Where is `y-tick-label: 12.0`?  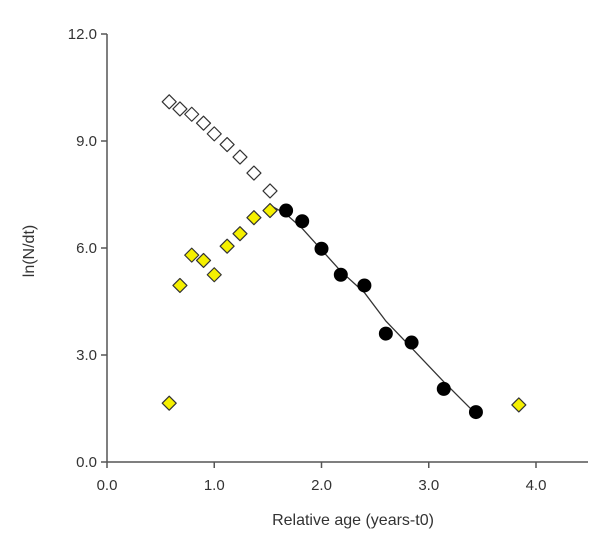
y-tick-label: 12.0 is located at coordinates (82, 34).